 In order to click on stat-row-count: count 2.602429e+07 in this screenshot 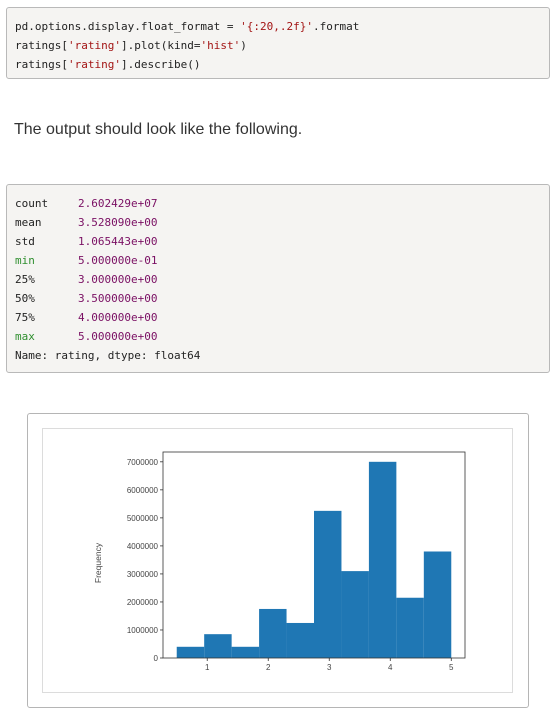, I will do `click(282, 203)`.